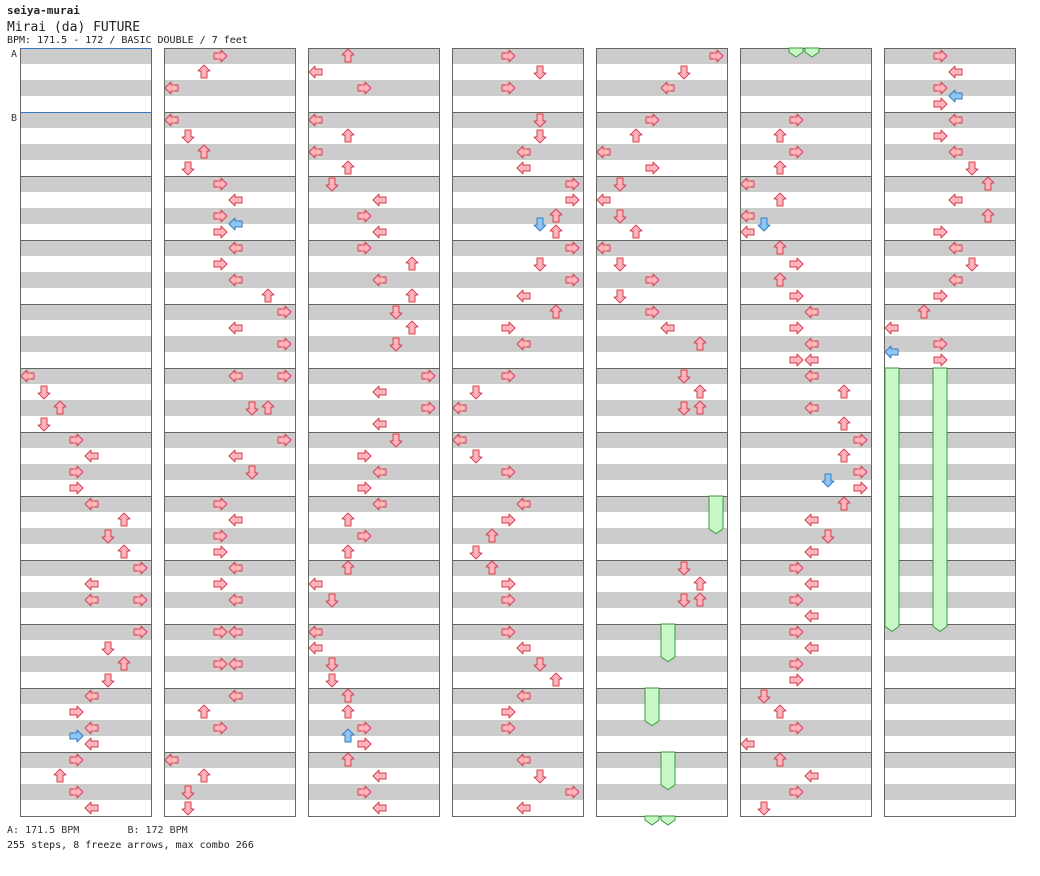 The width and height of the screenshot is (1040, 876). Describe the element at coordinates (74, 27) in the screenshot. I see `song-title: Mirai (da) FUTURE` at that location.